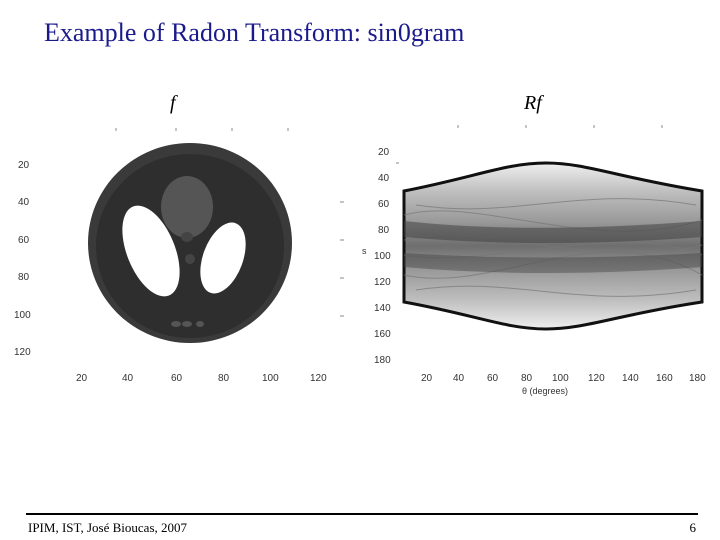 Image resolution: width=720 pixels, height=540 pixels. What do you see at coordinates (82, 378) in the screenshot?
I see `left-xtick: 20` at bounding box center [82, 378].